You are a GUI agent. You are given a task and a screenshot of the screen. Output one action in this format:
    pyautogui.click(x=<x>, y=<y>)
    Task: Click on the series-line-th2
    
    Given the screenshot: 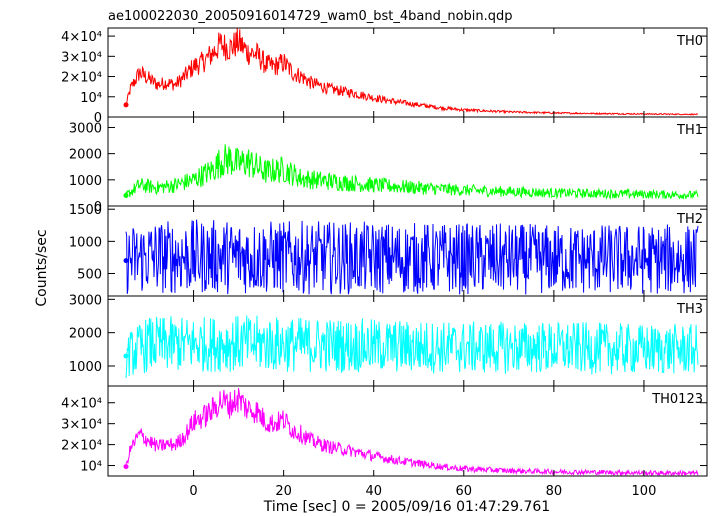 What is the action you would take?
    pyautogui.click(x=412, y=257)
    